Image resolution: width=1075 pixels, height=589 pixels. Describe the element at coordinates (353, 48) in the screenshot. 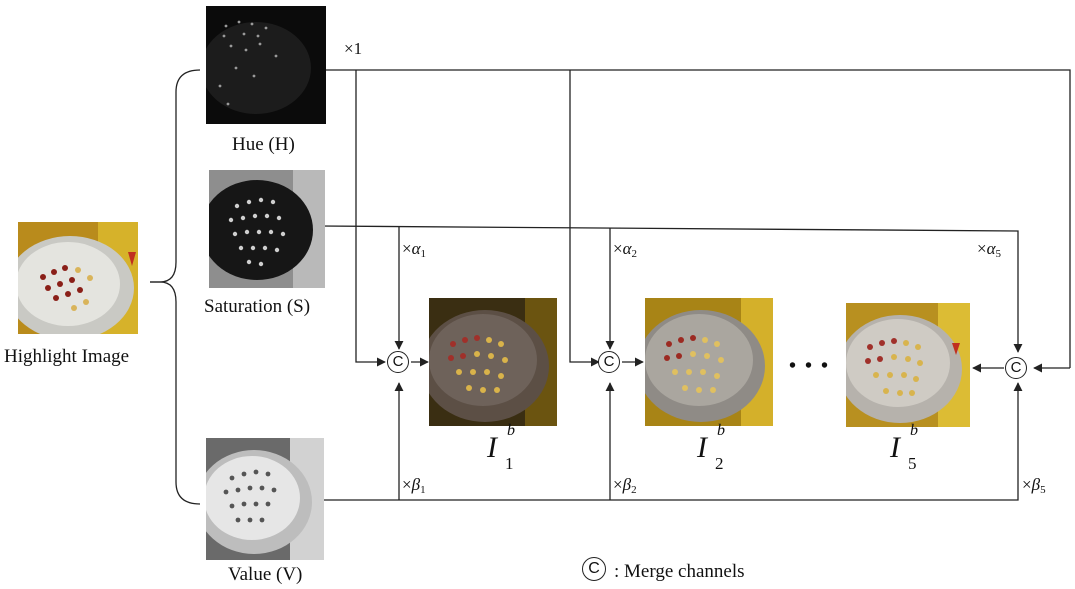

I see `hue-multiplier: ×1` at that location.